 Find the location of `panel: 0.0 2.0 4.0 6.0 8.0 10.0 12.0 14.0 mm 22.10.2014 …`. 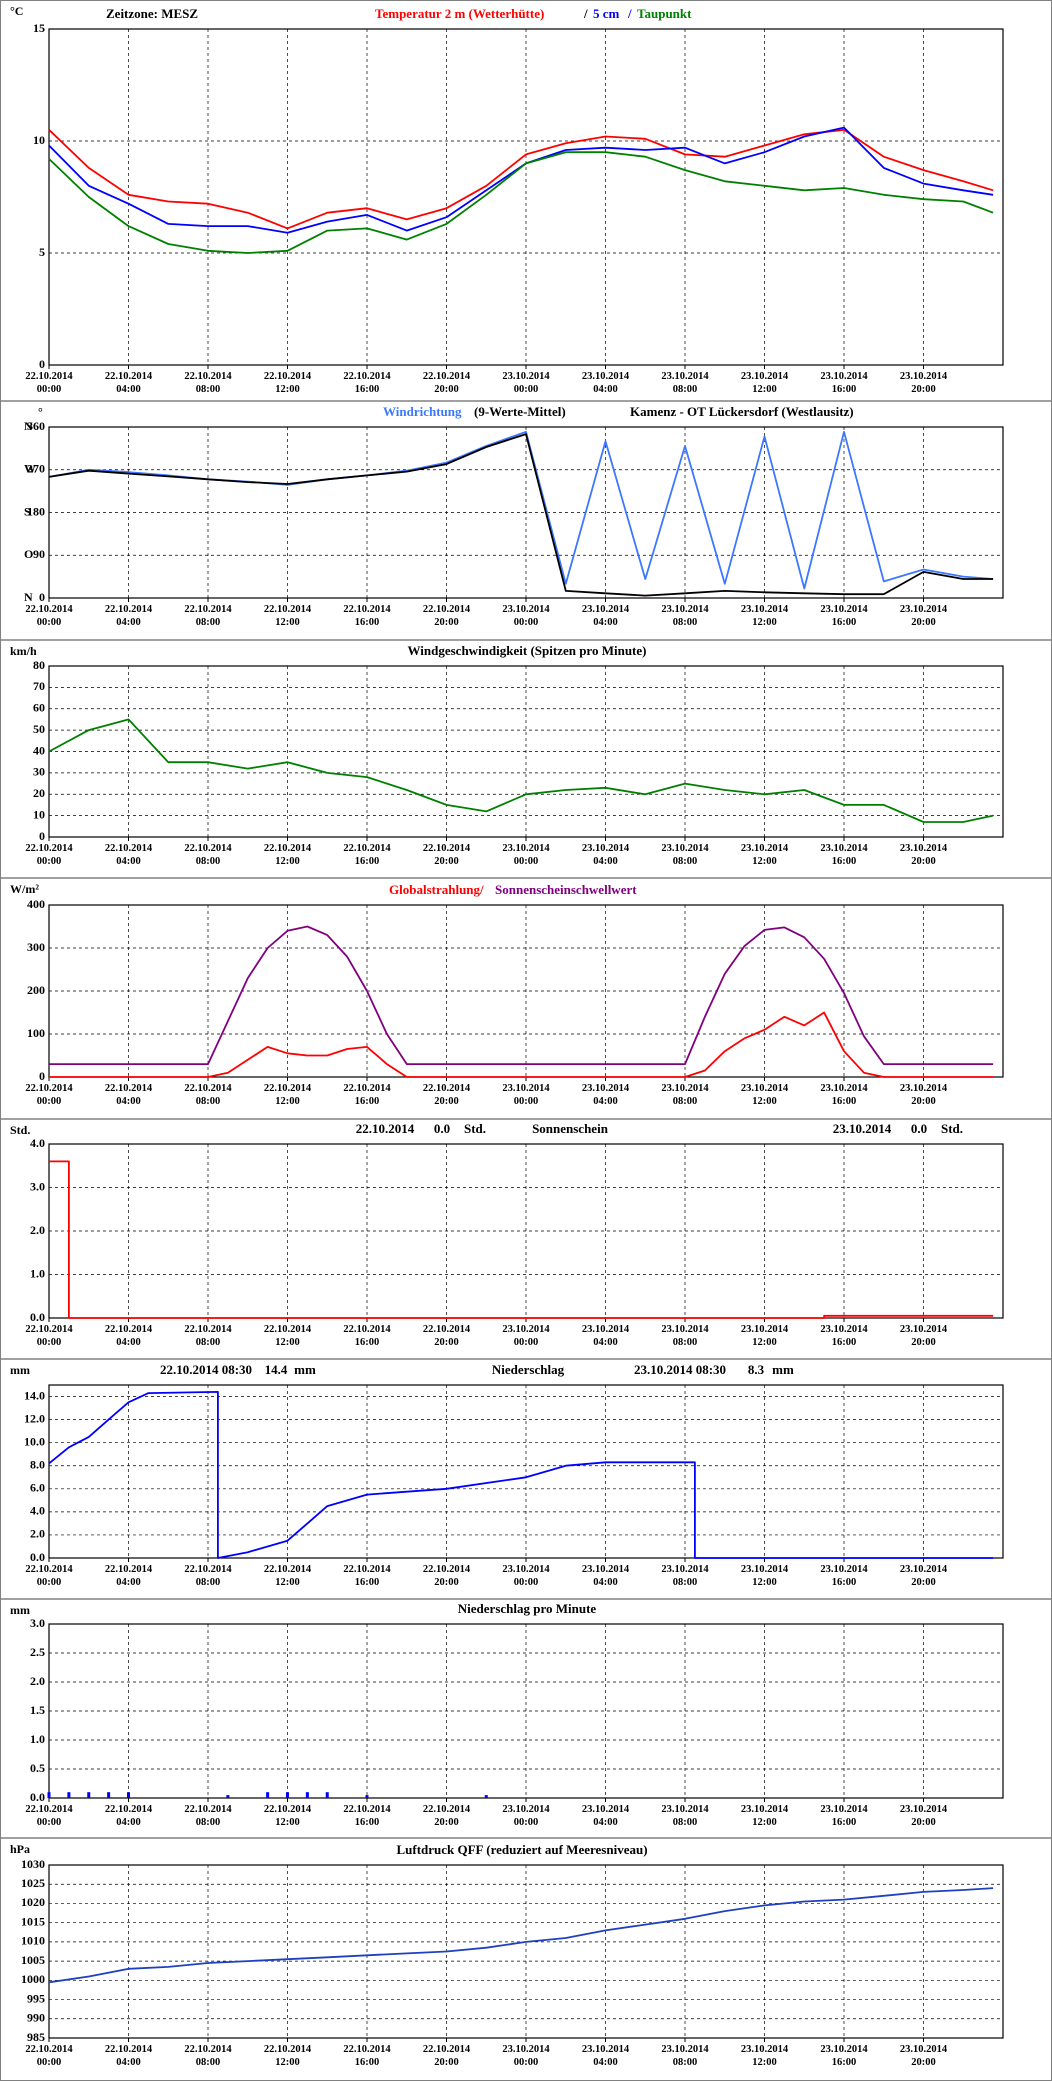

panel: 0.0 2.0 4.0 6.0 8.0 10.0 12.0 14.0 mm 22.10.2014 … is located at coordinates (507, 1463).